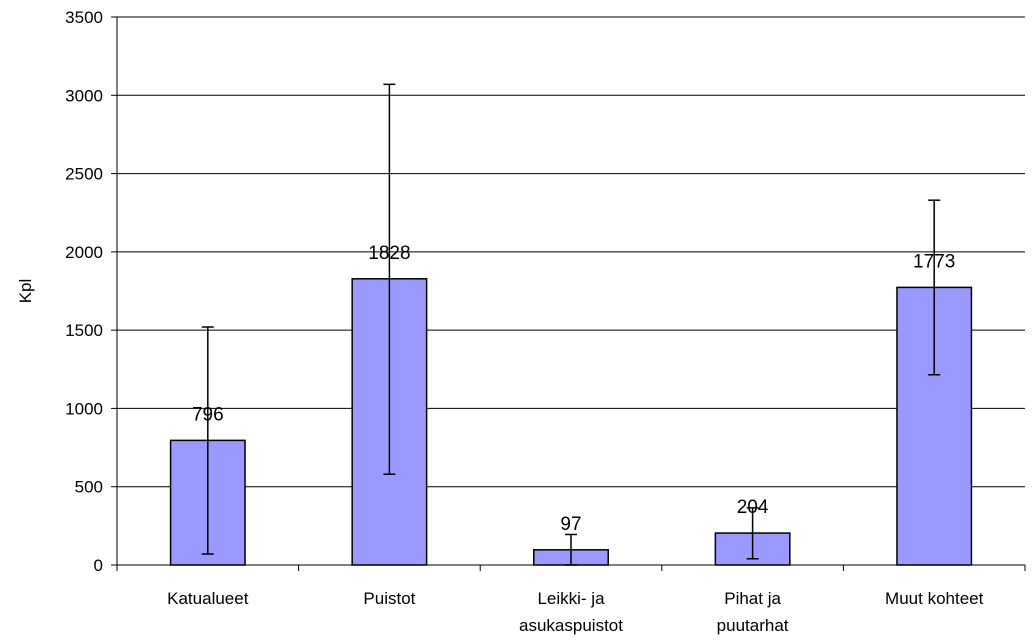 This screenshot has height=641, width=1033. I want to click on y-tick-label: 3500, so click(84, 17).